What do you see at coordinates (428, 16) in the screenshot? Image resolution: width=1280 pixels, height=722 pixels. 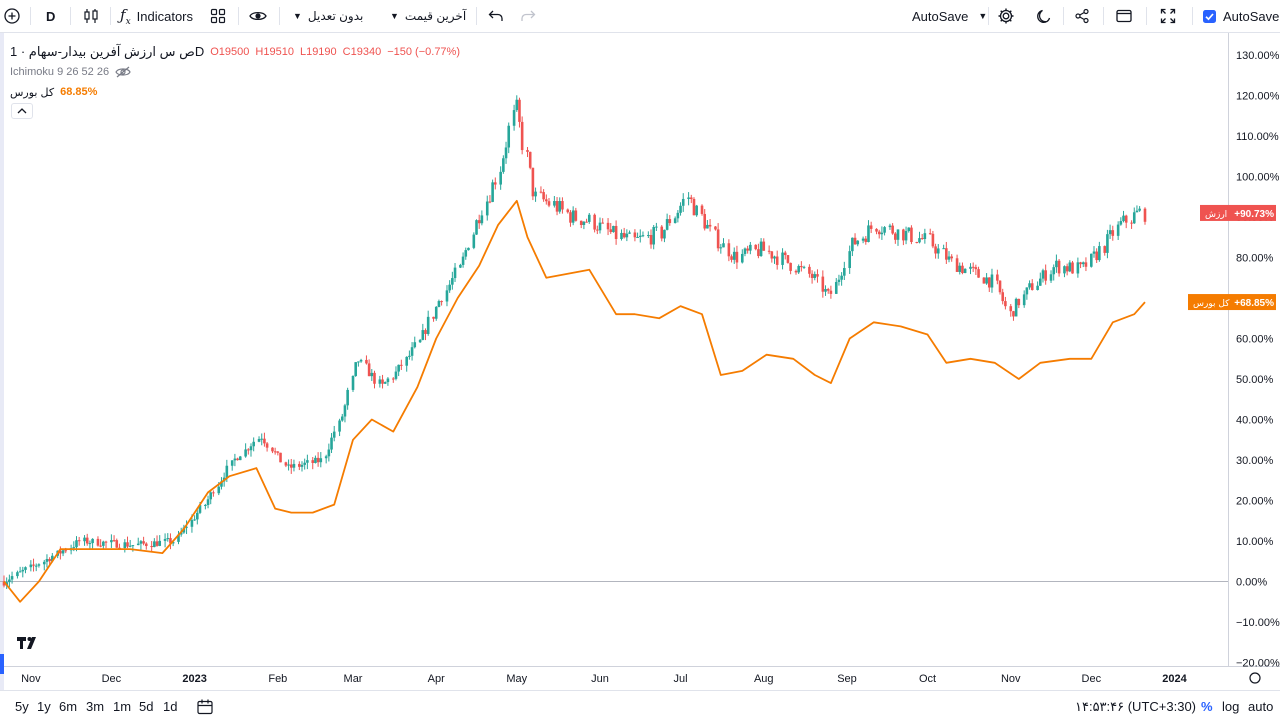 I see `price-source-dropdown: ▼ آخرین قیمت` at bounding box center [428, 16].